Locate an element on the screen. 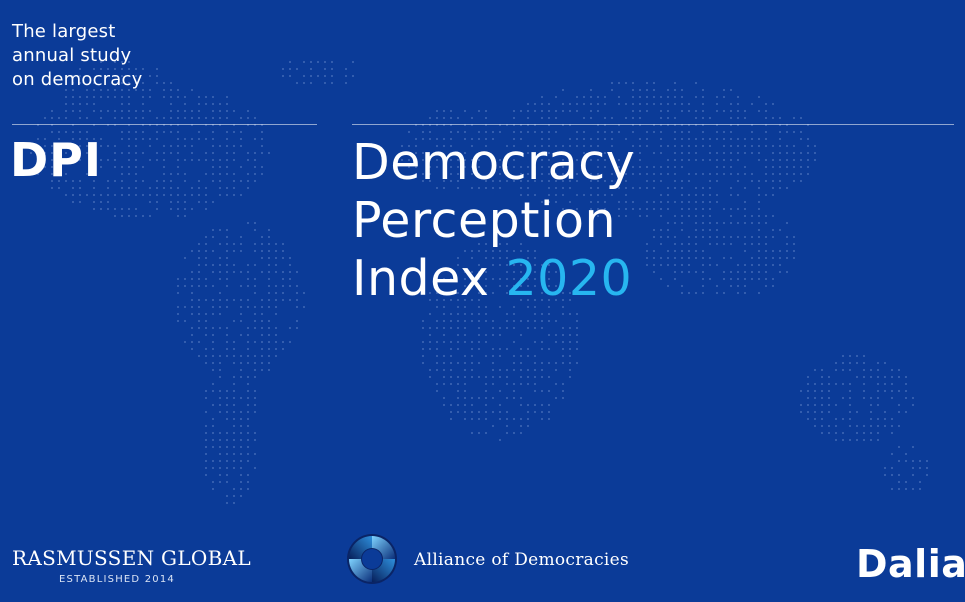 The width and height of the screenshot is (965, 602). tagline-line-2: annual study is located at coordinates (72, 55).